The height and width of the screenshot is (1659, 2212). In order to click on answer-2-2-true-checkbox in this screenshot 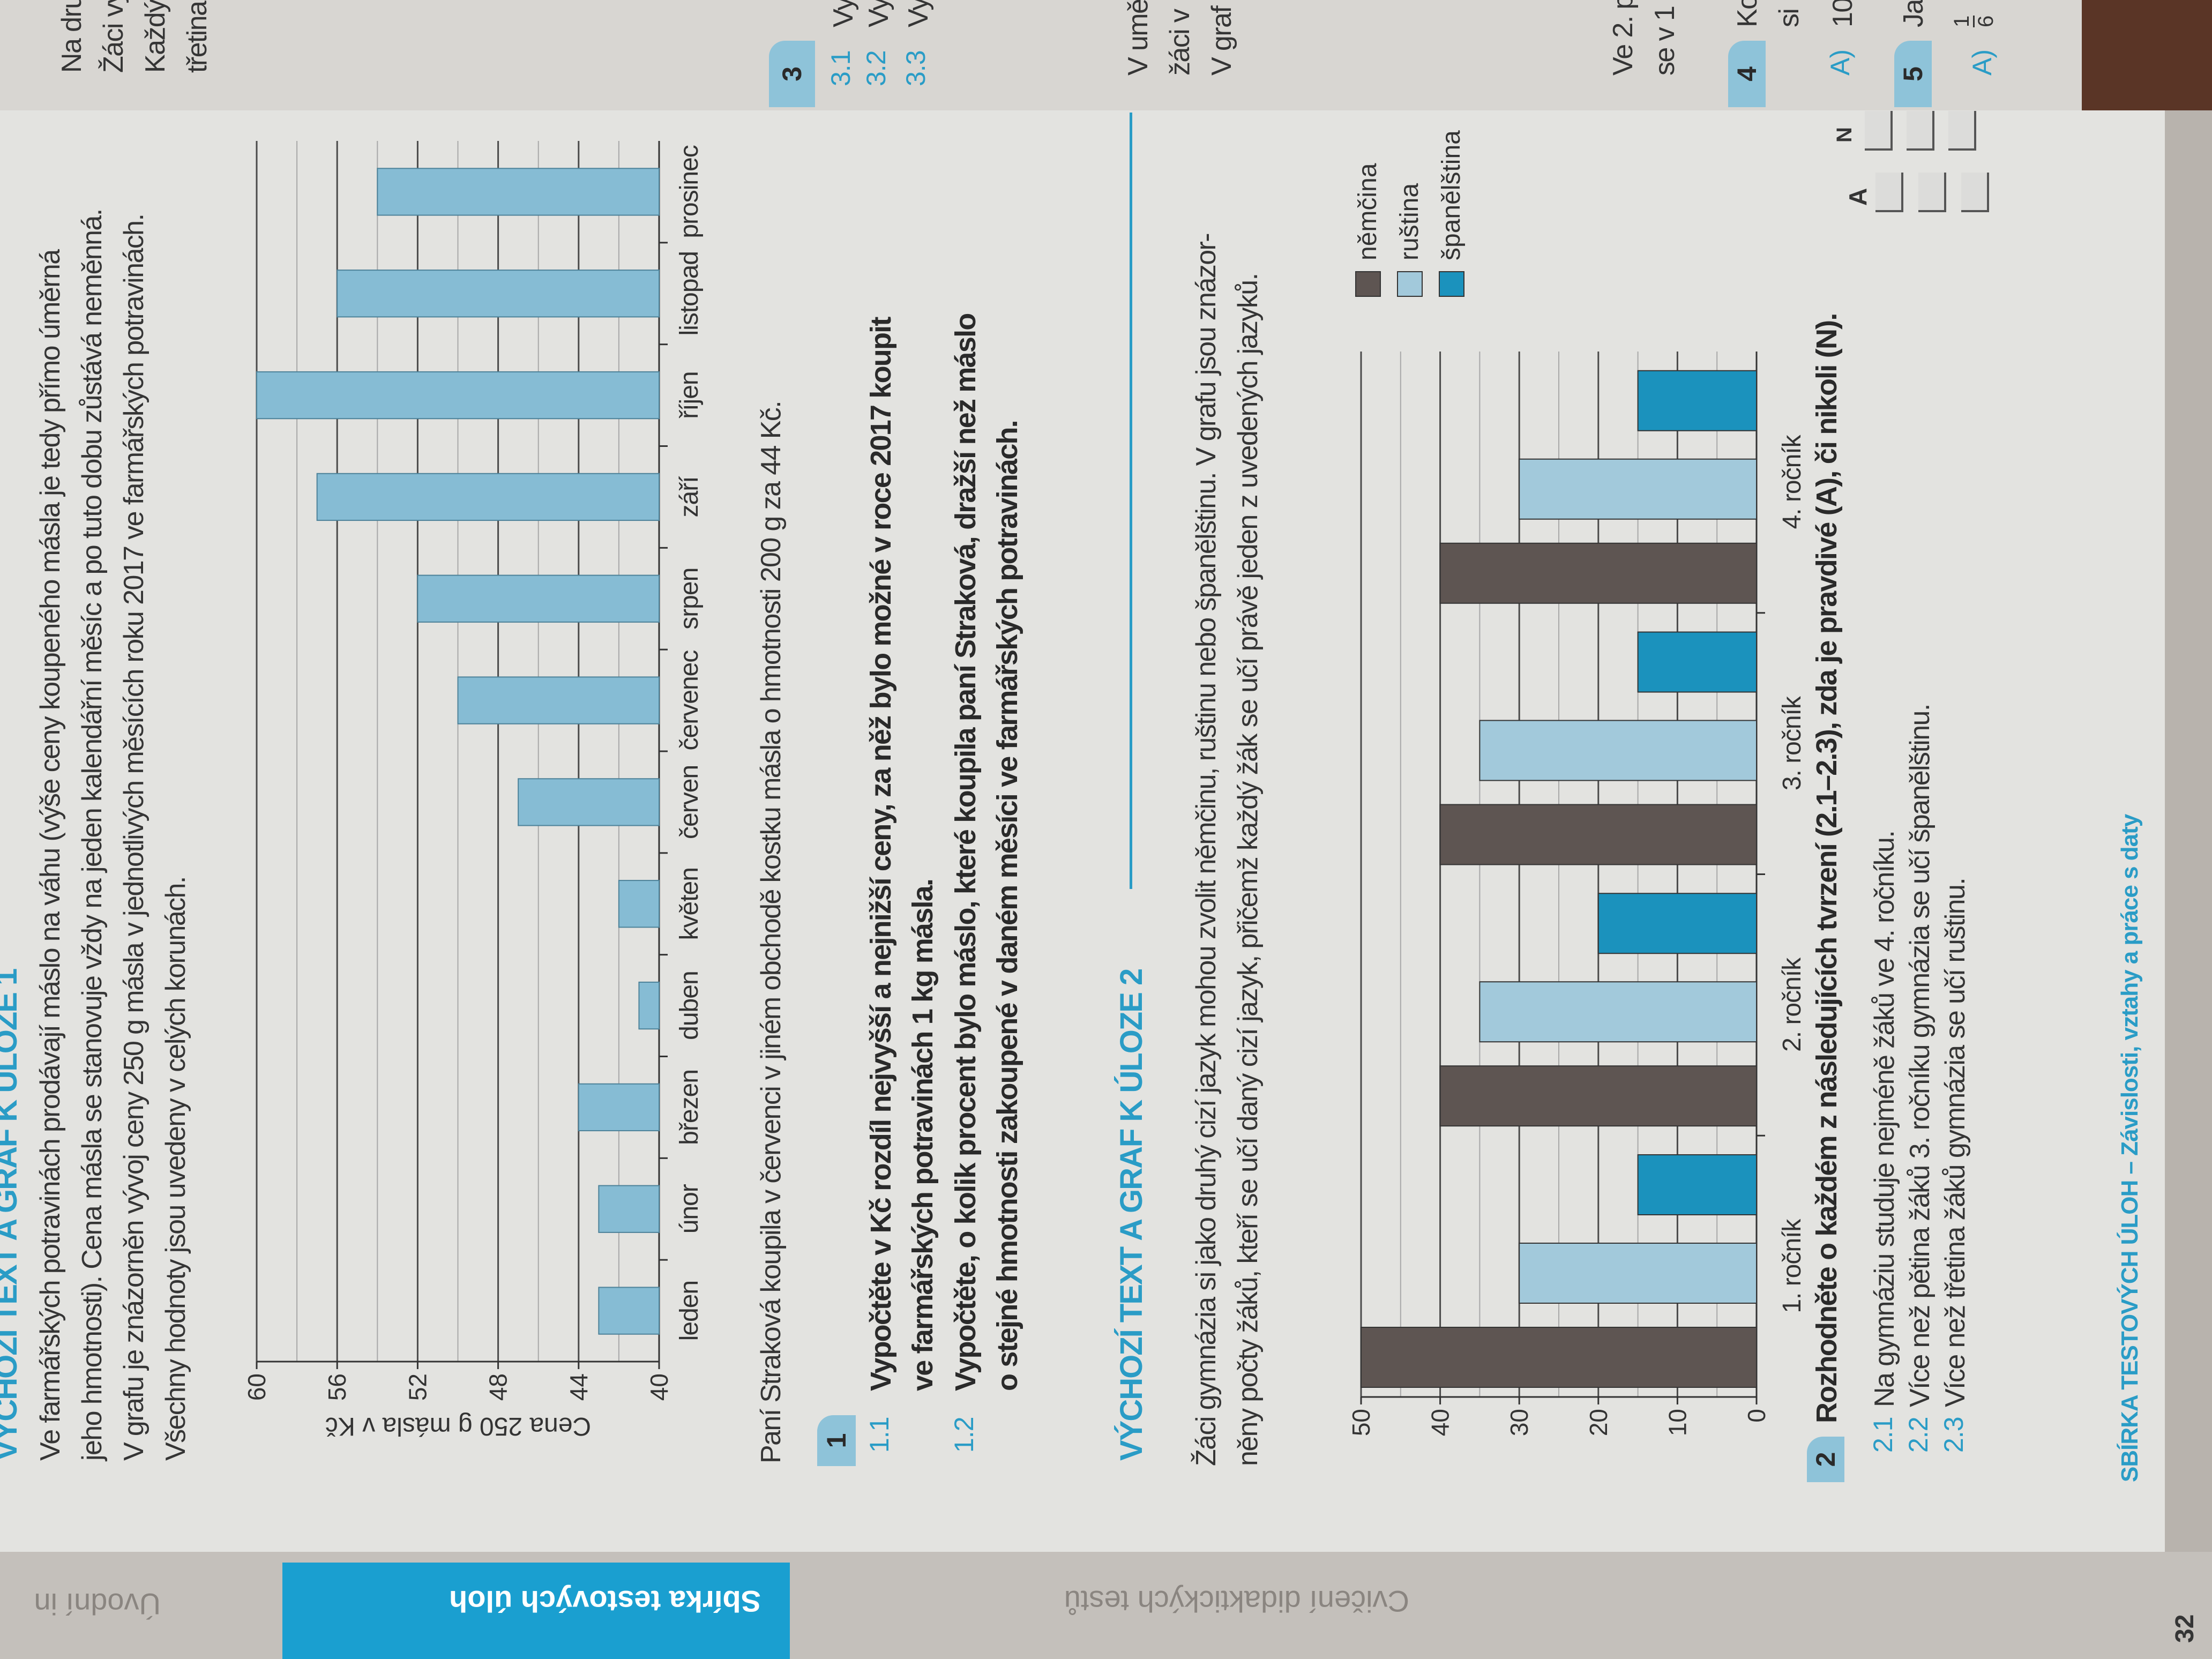, I will do `click(1932, 192)`.